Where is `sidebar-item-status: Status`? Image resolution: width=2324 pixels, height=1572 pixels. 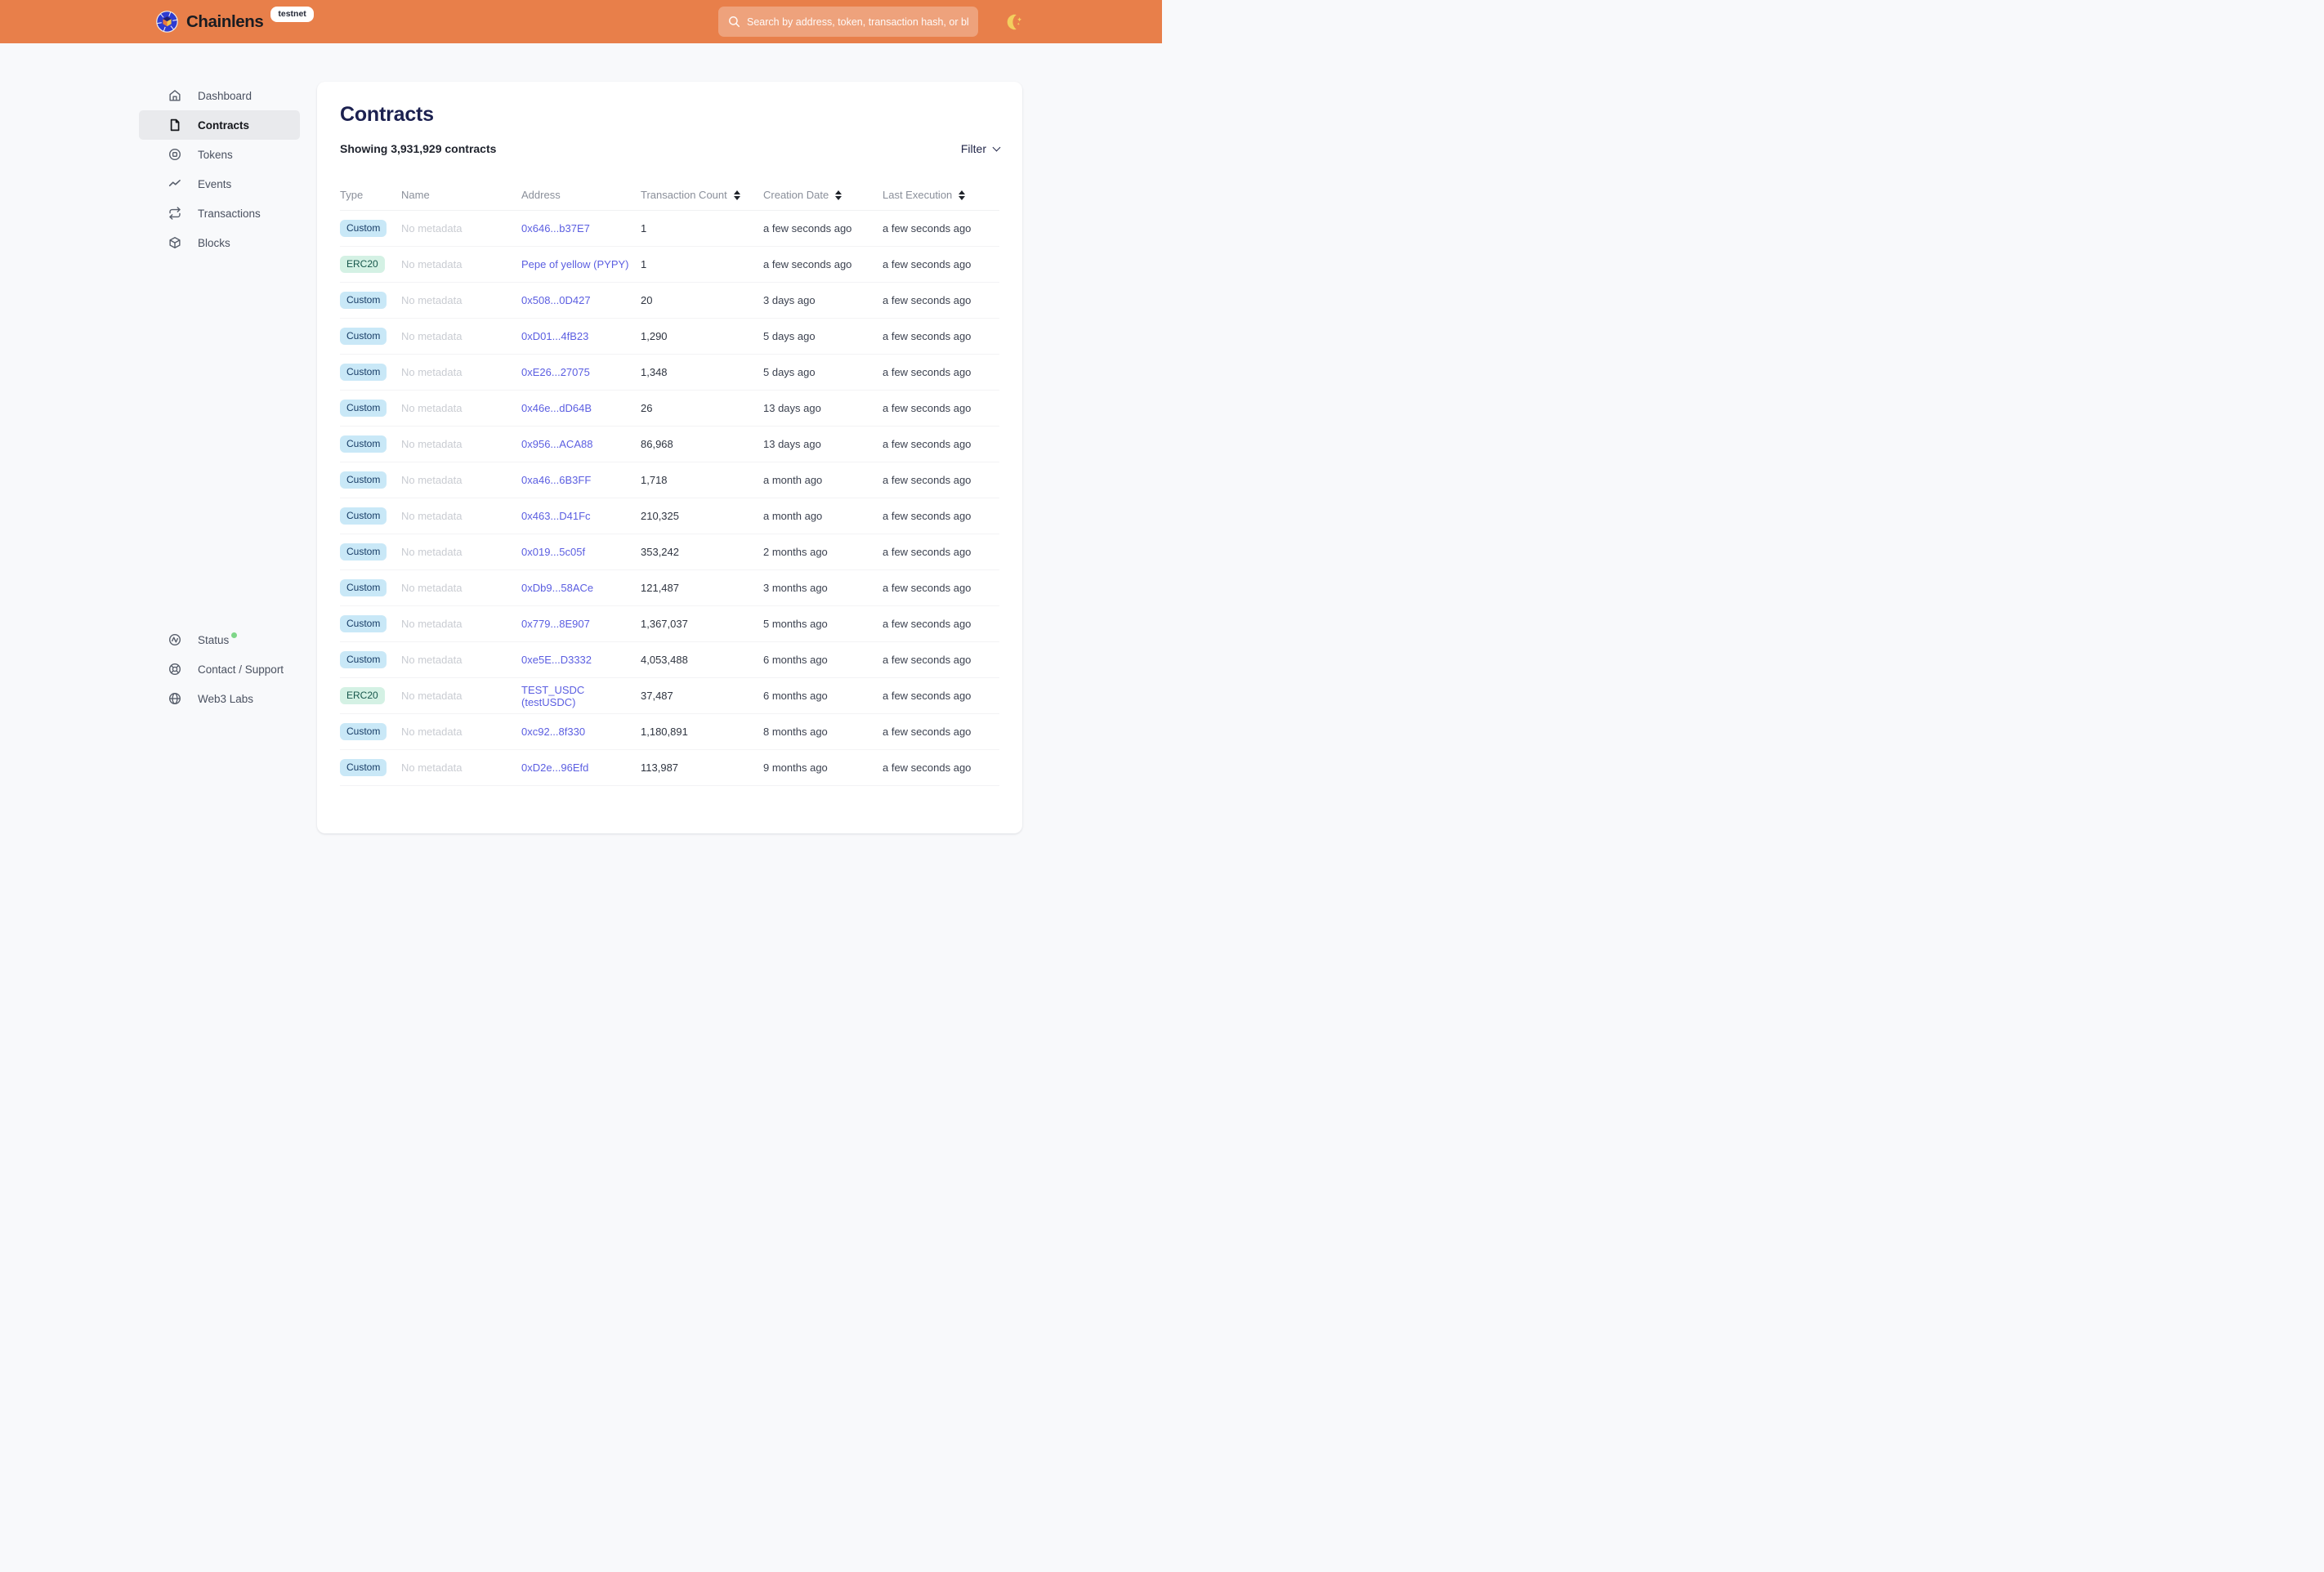 sidebar-item-status: Status is located at coordinates (220, 639).